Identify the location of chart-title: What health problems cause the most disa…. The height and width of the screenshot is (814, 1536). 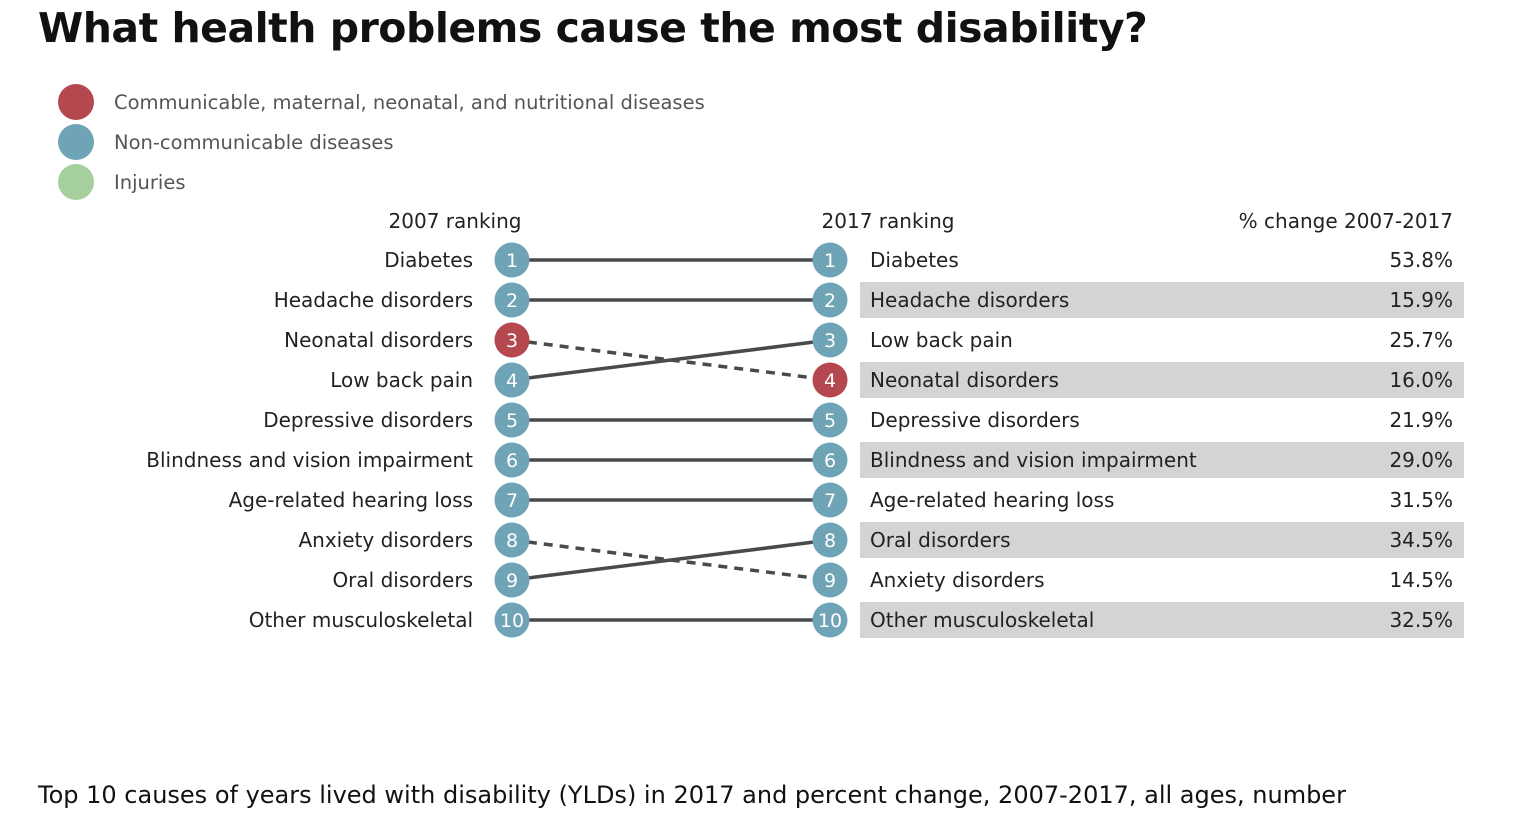
(593, 28).